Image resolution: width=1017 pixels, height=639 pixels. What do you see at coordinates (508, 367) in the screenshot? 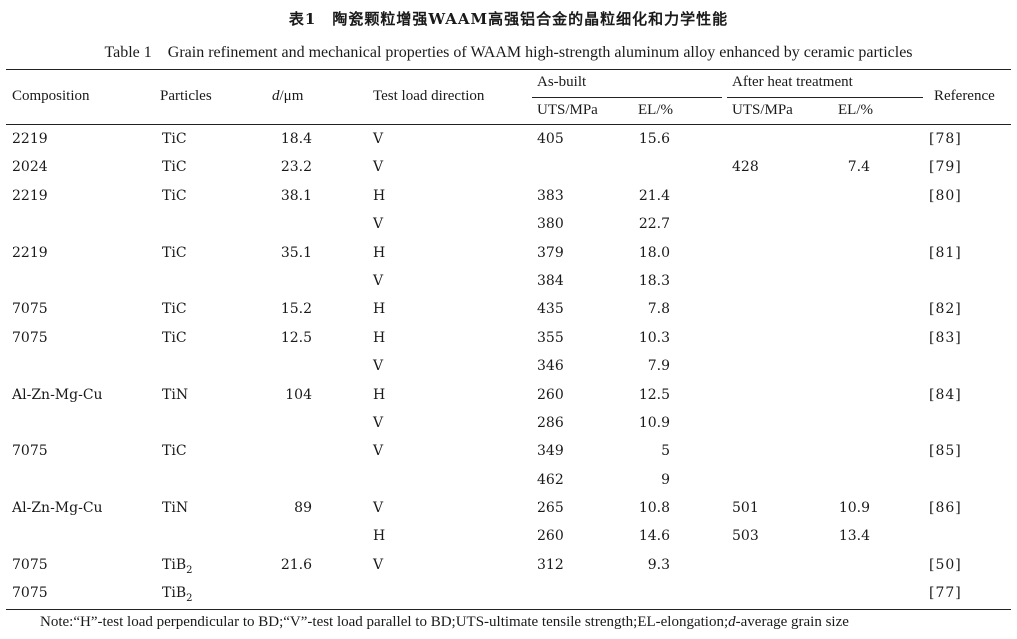
I see `table-row: V 346 7.9` at bounding box center [508, 367].